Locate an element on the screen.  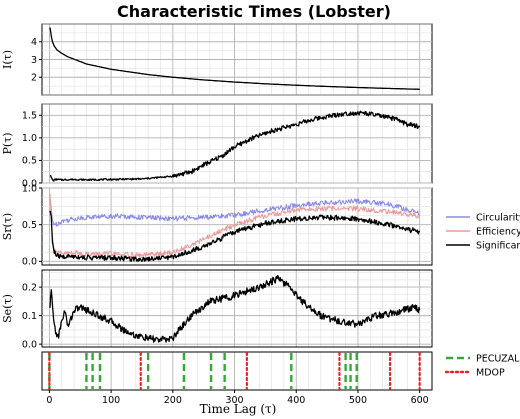
y-axis-label: Se(τ) is located at coordinates (7, 308).